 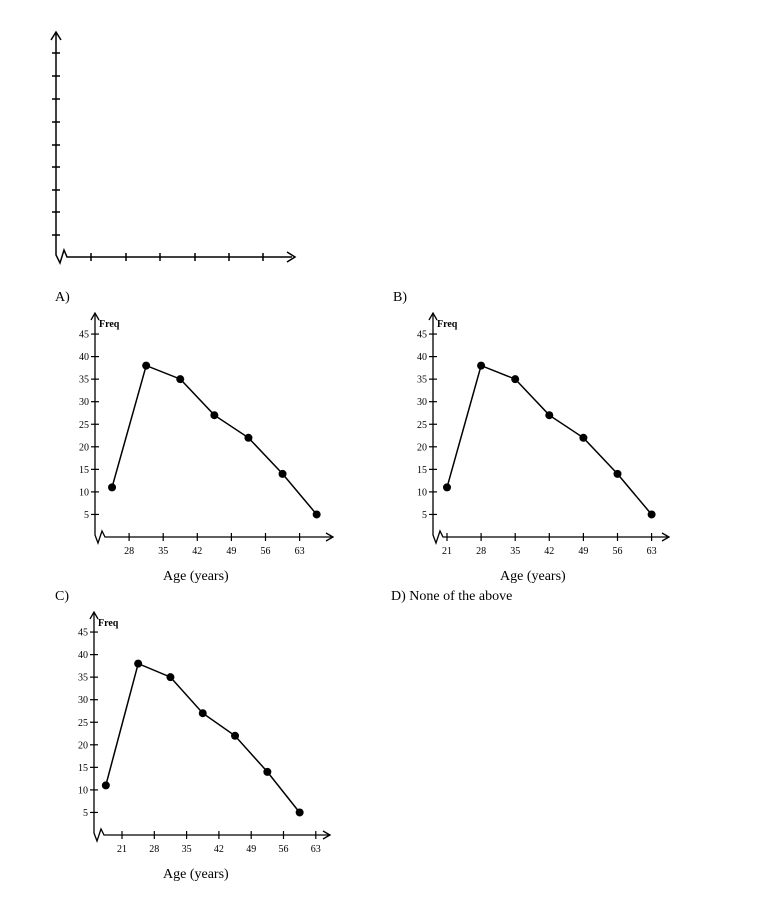 What do you see at coordinates (62, 596) in the screenshot?
I see `option-c-label: C)` at bounding box center [62, 596].